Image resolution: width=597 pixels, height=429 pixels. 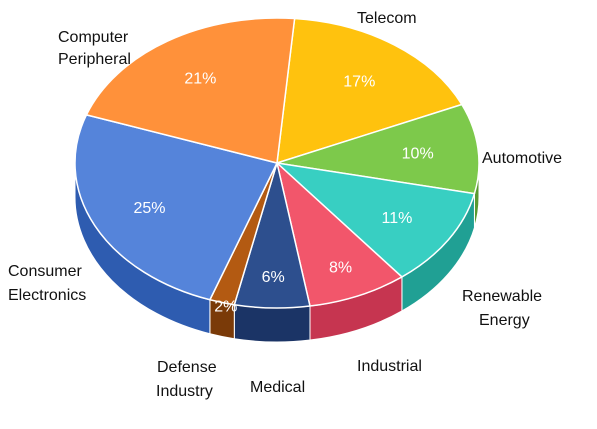 What do you see at coordinates (47, 295) in the screenshot?
I see `label-consumer-line2: Electronics` at bounding box center [47, 295].